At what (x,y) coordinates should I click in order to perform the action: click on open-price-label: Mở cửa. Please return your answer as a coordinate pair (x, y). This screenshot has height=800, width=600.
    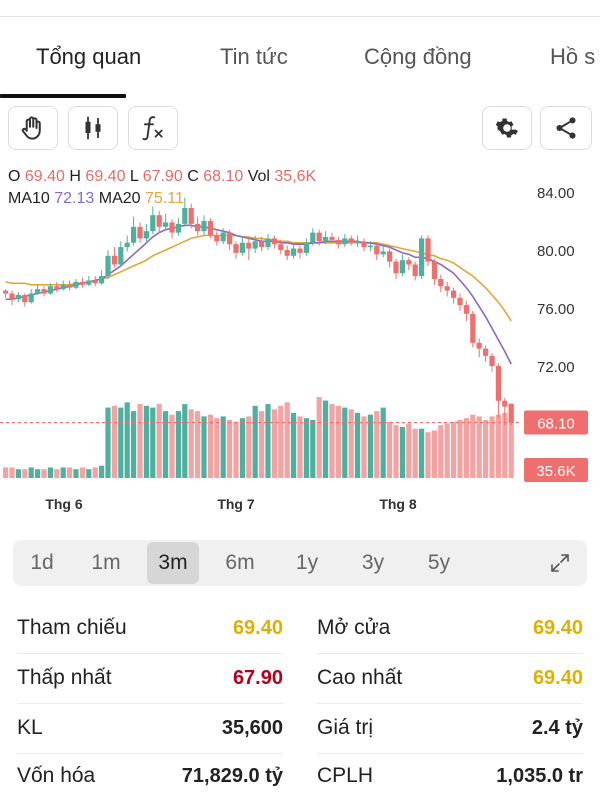
    Looking at the image, I should click on (354, 627).